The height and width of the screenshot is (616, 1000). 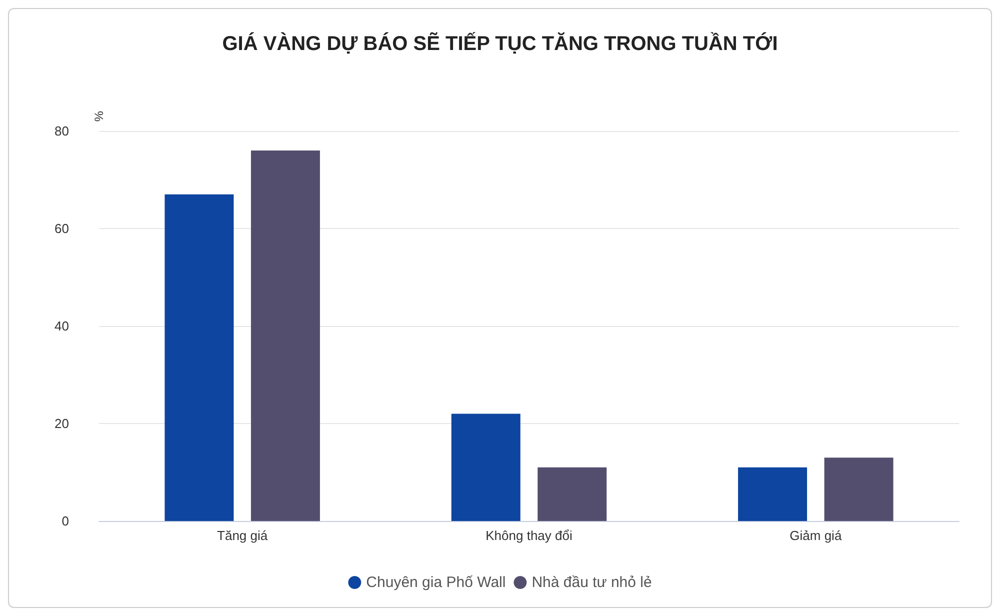 I want to click on y-tick-label: 0, so click(x=65, y=521).